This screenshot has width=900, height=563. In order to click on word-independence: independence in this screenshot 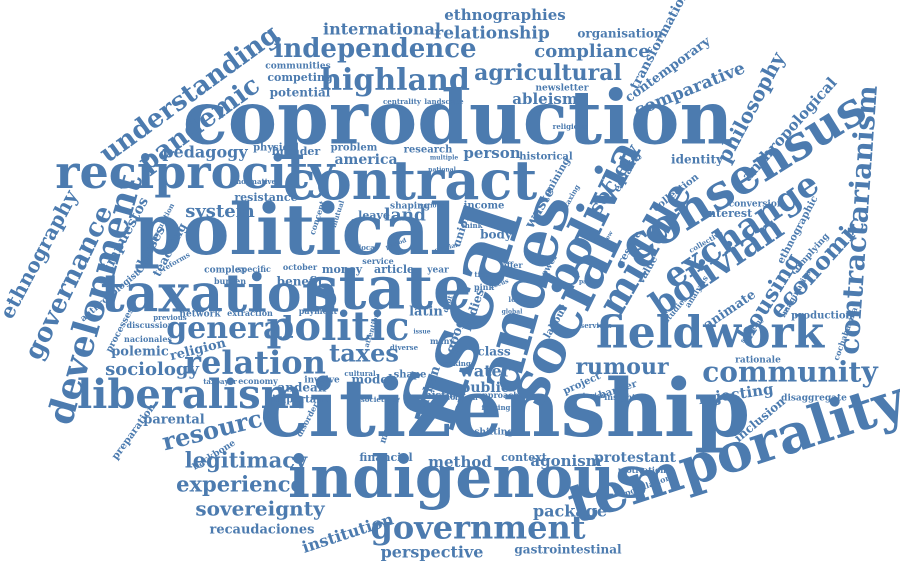, I will do `click(374, 49)`.